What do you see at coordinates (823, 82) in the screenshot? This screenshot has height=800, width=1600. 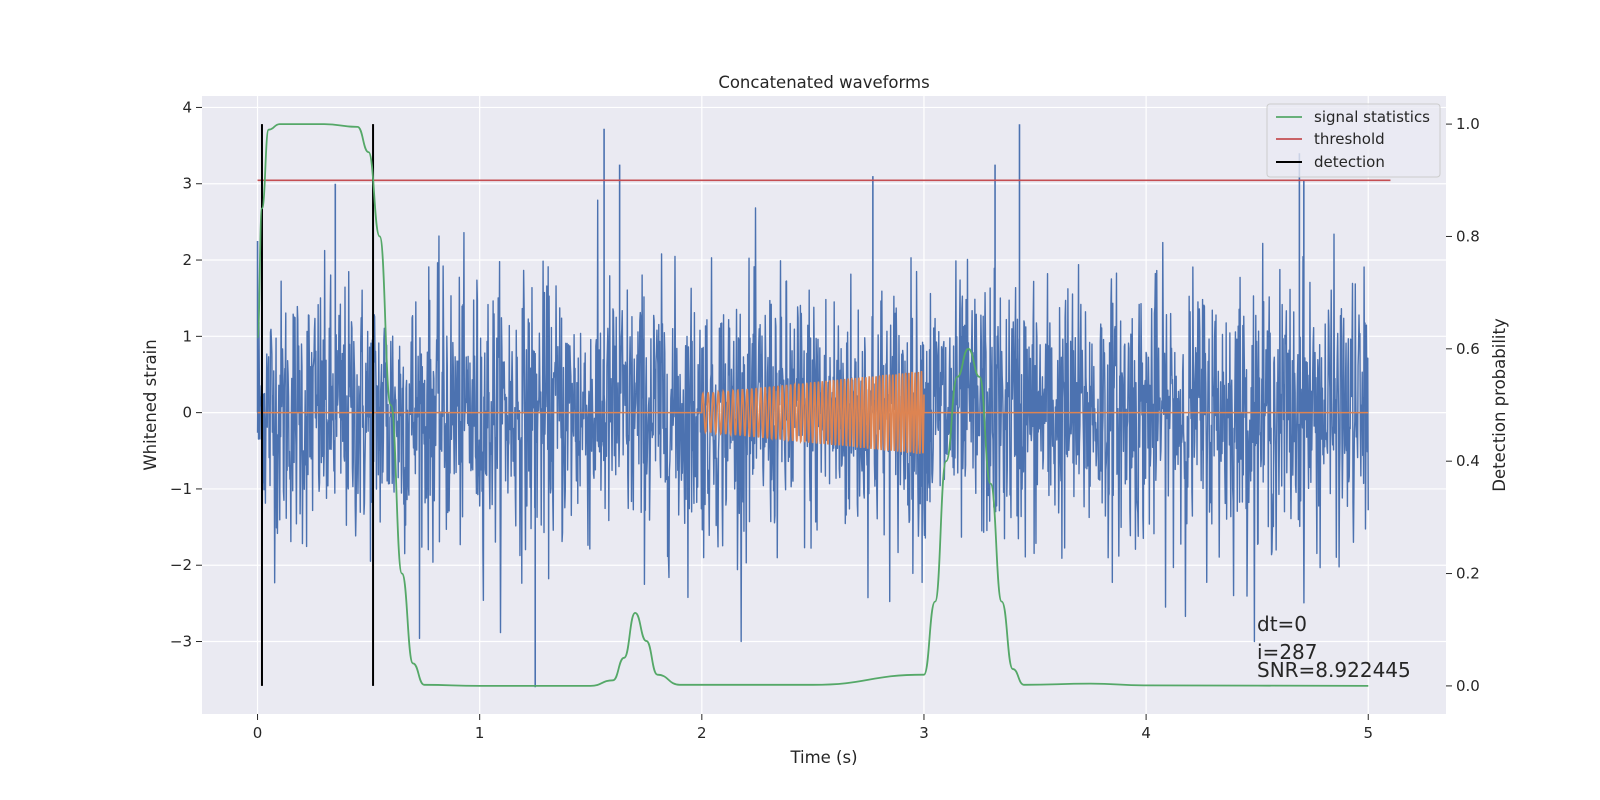 I see `chart-title: Concatenated waveforms` at bounding box center [823, 82].